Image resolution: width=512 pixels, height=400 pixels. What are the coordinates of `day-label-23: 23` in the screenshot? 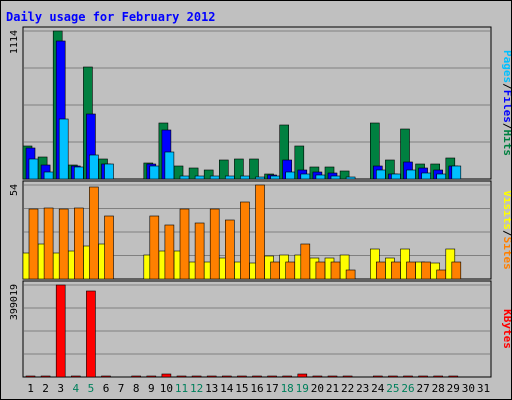 It's located at (362, 388).